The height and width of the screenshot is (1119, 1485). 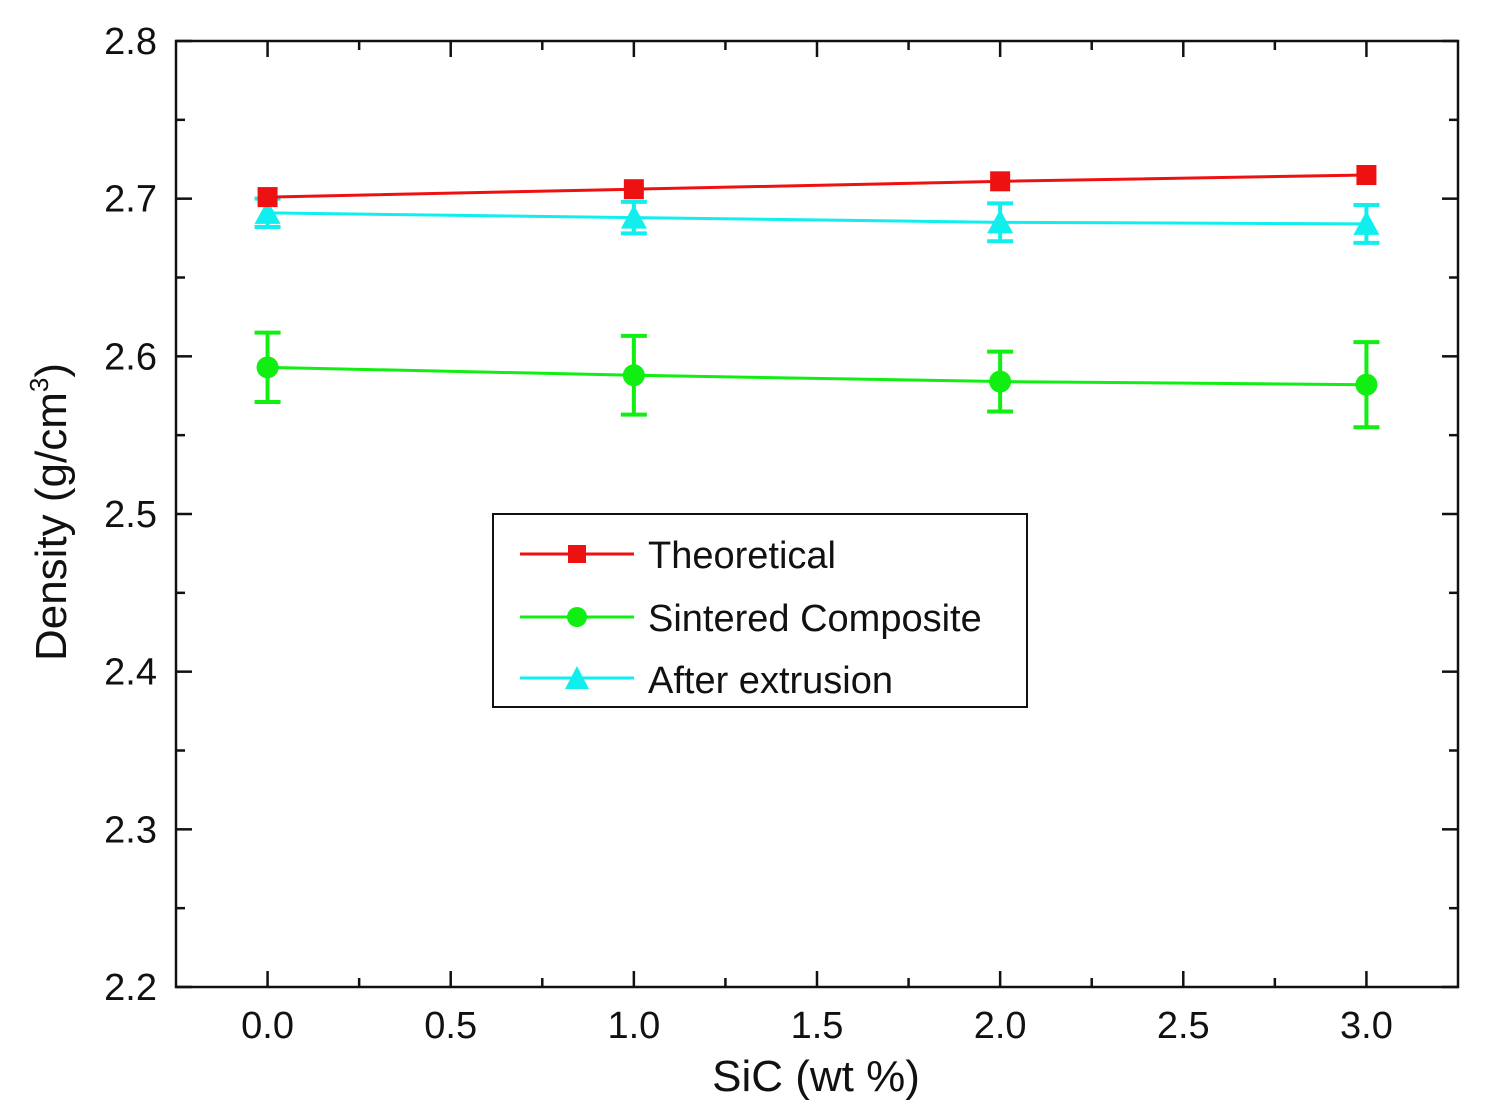 I want to click on legend-label-theoretical: Theoretical, so click(x=742, y=556).